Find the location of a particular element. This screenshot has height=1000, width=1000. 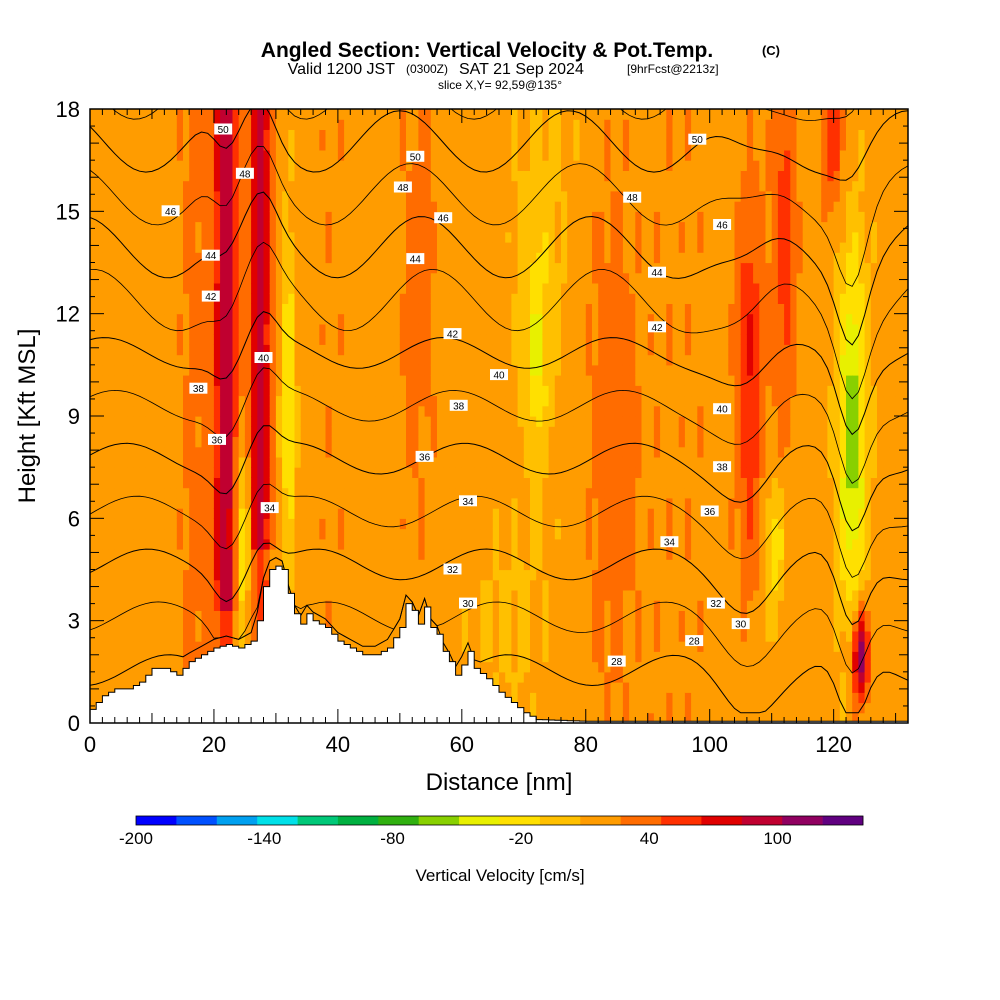

y-tick-label: 9 is located at coordinates (74, 416).